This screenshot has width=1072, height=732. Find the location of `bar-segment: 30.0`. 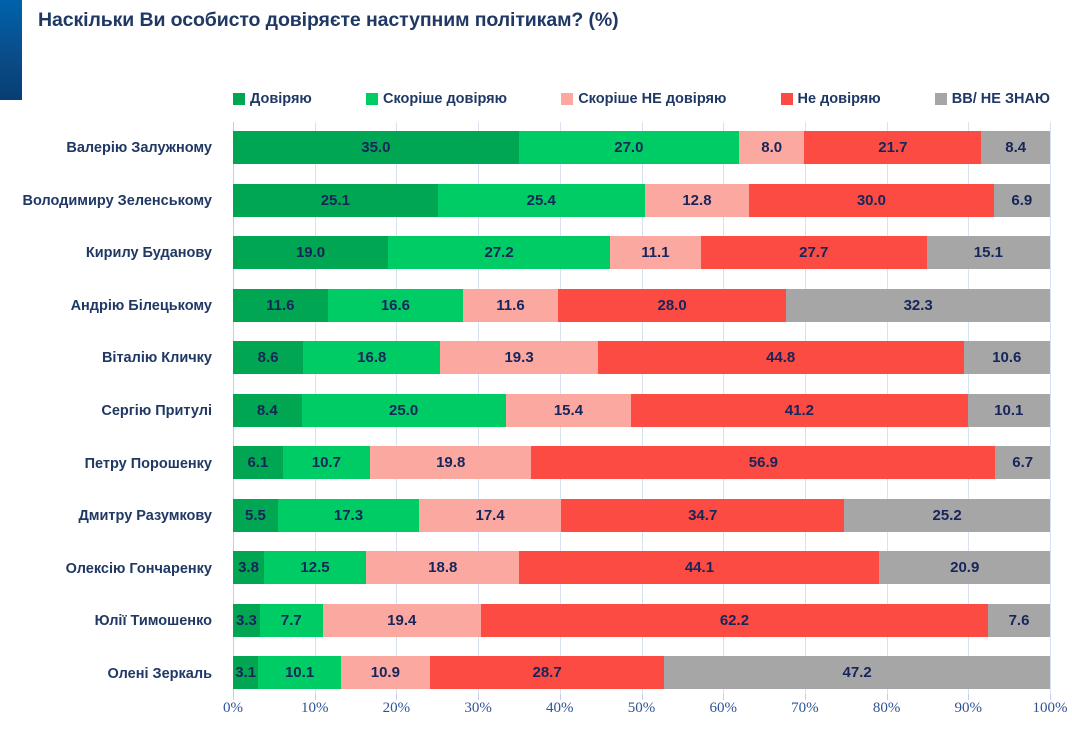

bar-segment: 30.0 is located at coordinates (871, 200).